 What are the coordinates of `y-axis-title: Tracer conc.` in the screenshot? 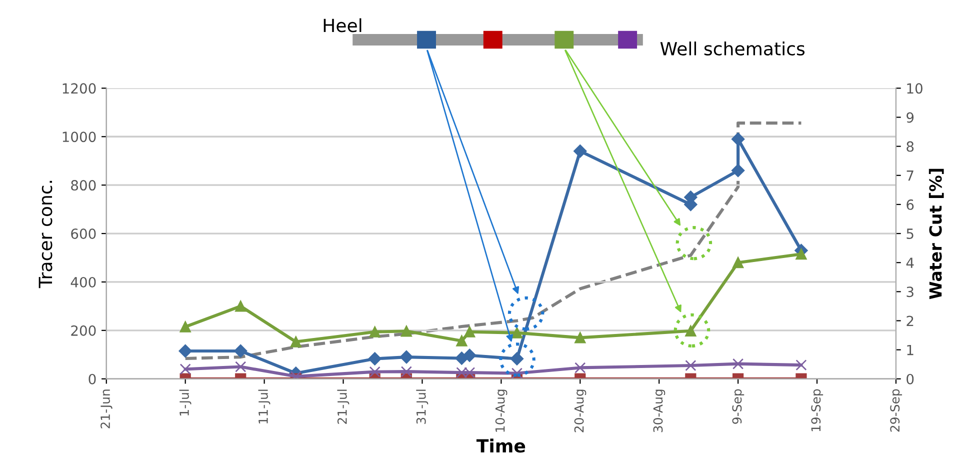 It's located at (45, 234).